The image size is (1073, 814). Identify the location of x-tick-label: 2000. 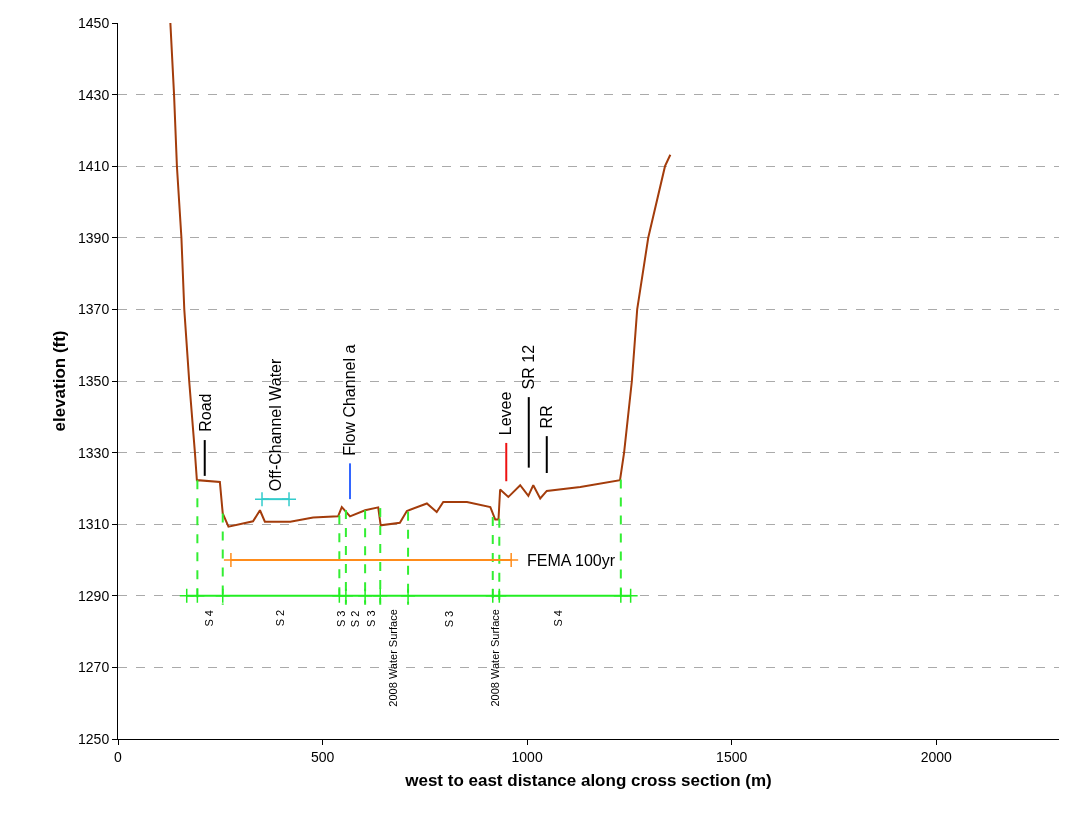
(936, 756).